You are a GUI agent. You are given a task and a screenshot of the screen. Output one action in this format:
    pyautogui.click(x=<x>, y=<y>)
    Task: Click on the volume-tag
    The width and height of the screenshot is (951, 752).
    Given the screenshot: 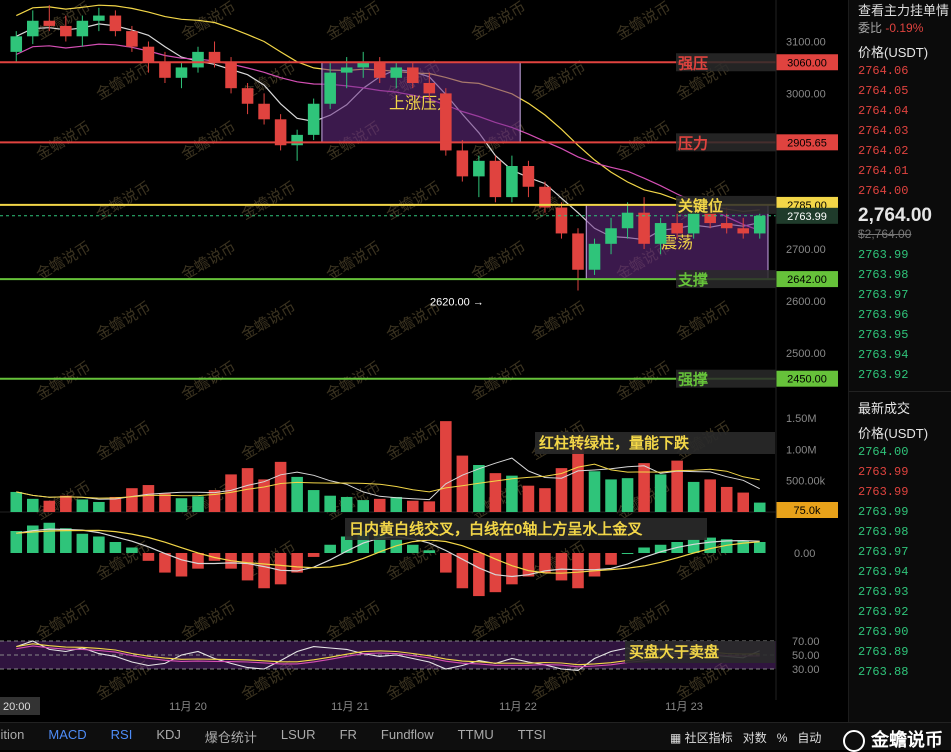 What is the action you would take?
    pyautogui.click(x=807, y=510)
    